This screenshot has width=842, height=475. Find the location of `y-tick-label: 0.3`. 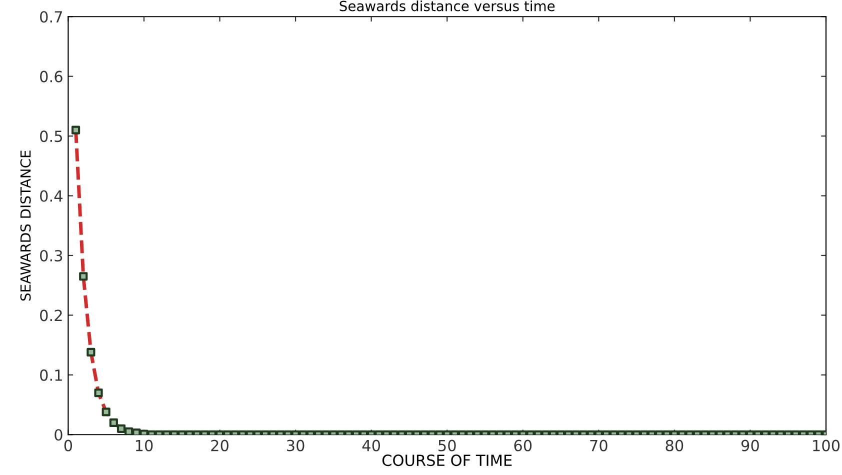

y-tick-label: 0.3 is located at coordinates (51, 256).